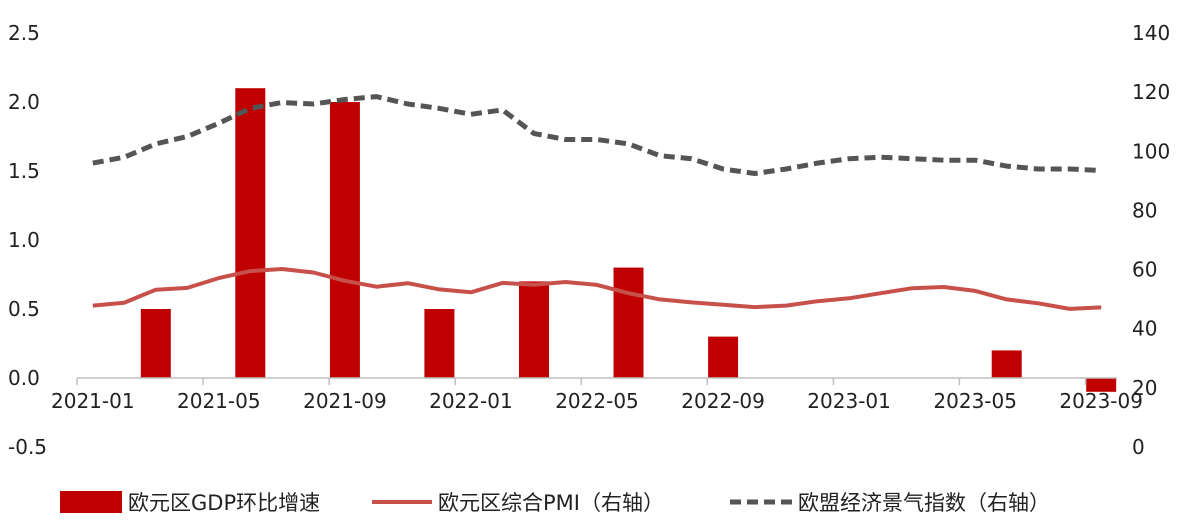 The width and height of the screenshot is (1197, 531). Describe the element at coordinates (1144, 388) in the screenshot. I see `right-tick-label: 20` at that location.